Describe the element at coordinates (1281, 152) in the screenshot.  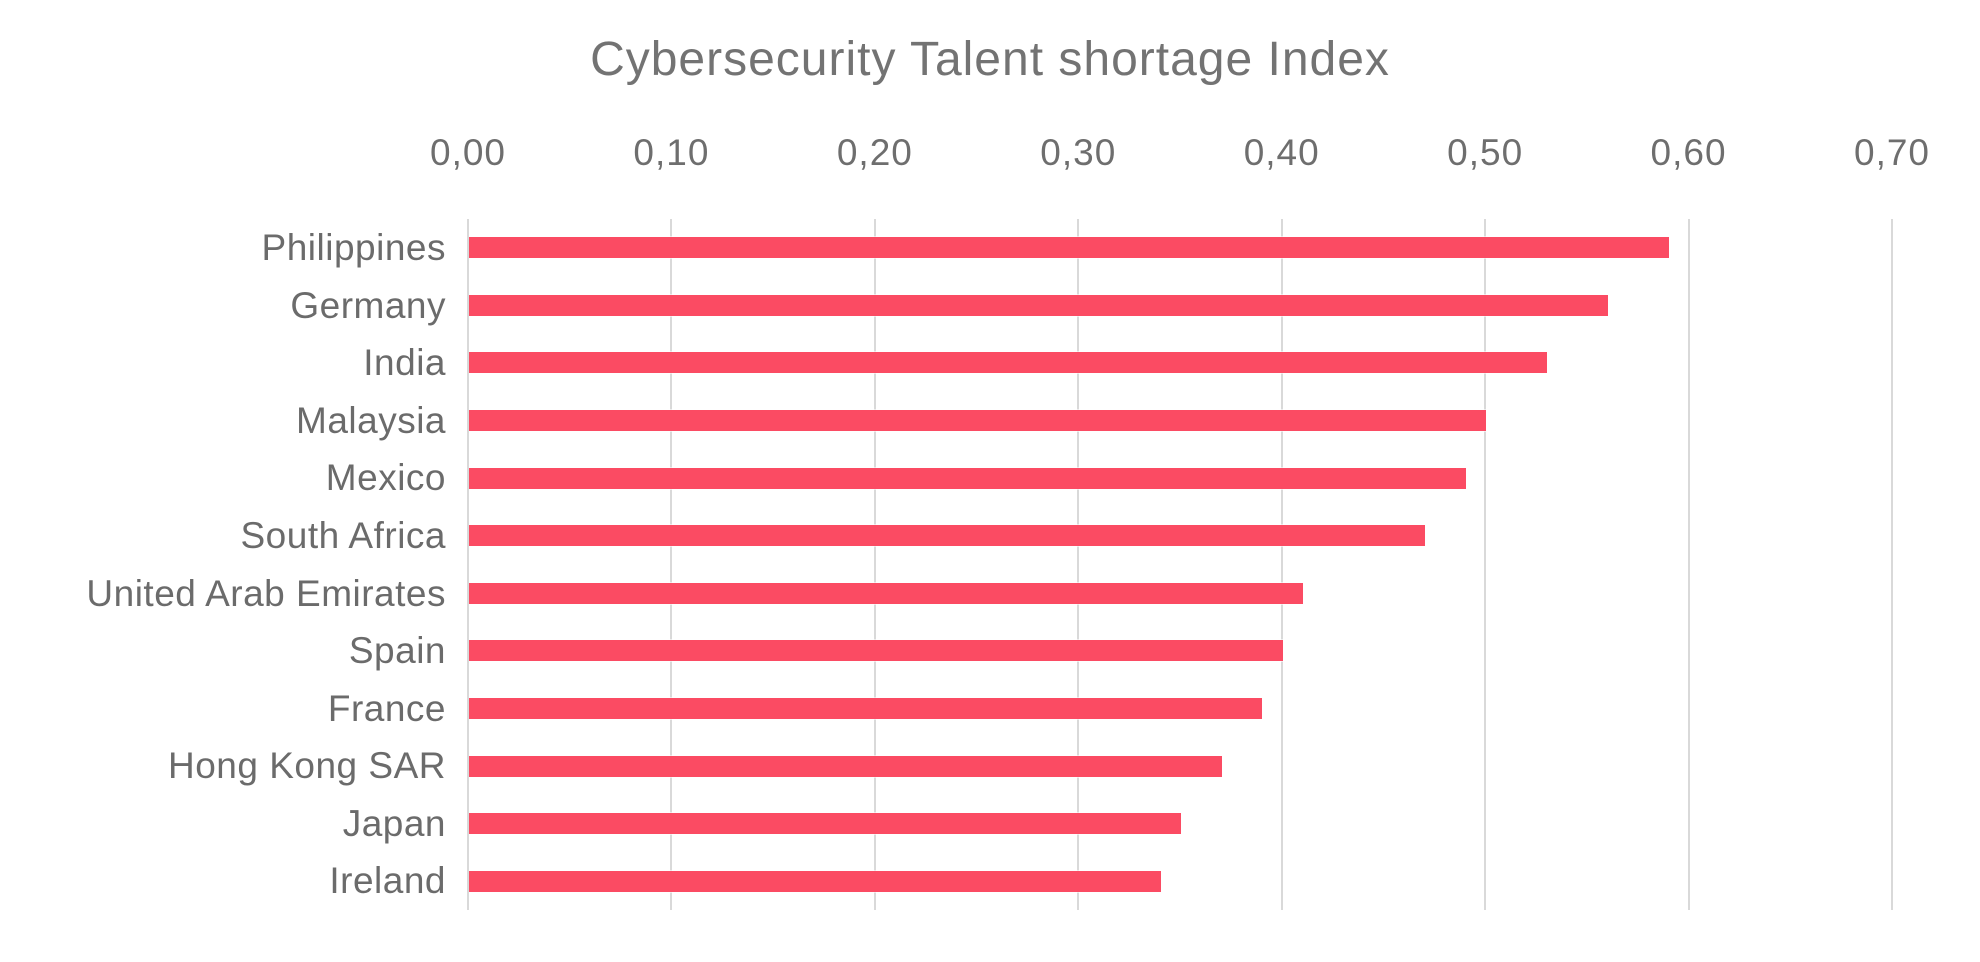
I see `x-tick-label: 0,40` at that location.